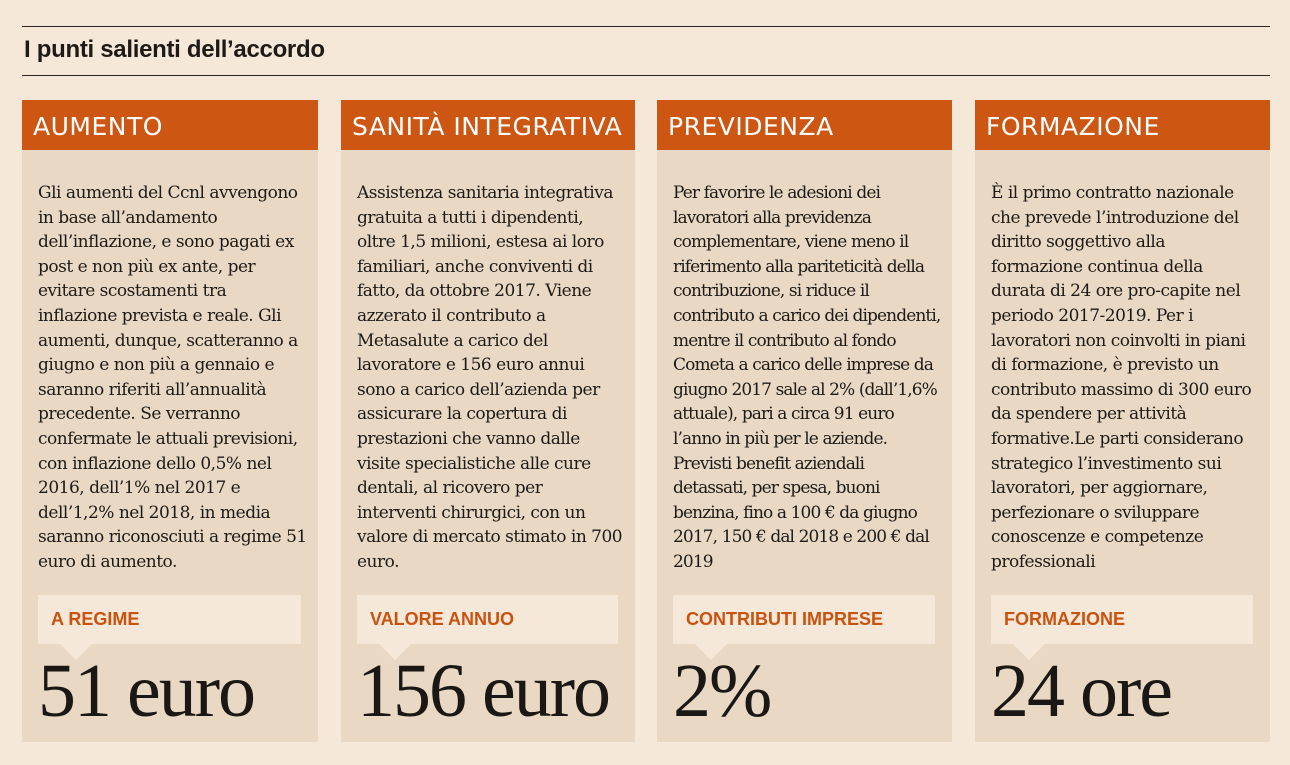  What do you see at coordinates (147, 691) in the screenshot?
I see `card-key-value: 51 euro` at bounding box center [147, 691].